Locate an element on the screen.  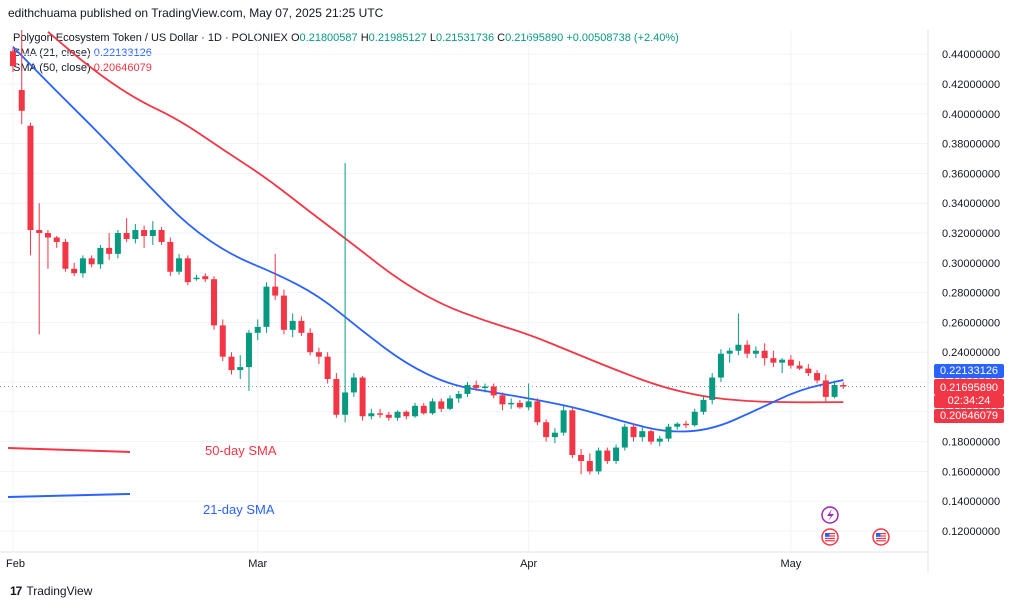
legend-sma21-row: SMA (21, close) 0.22133126 is located at coordinates (346, 53).